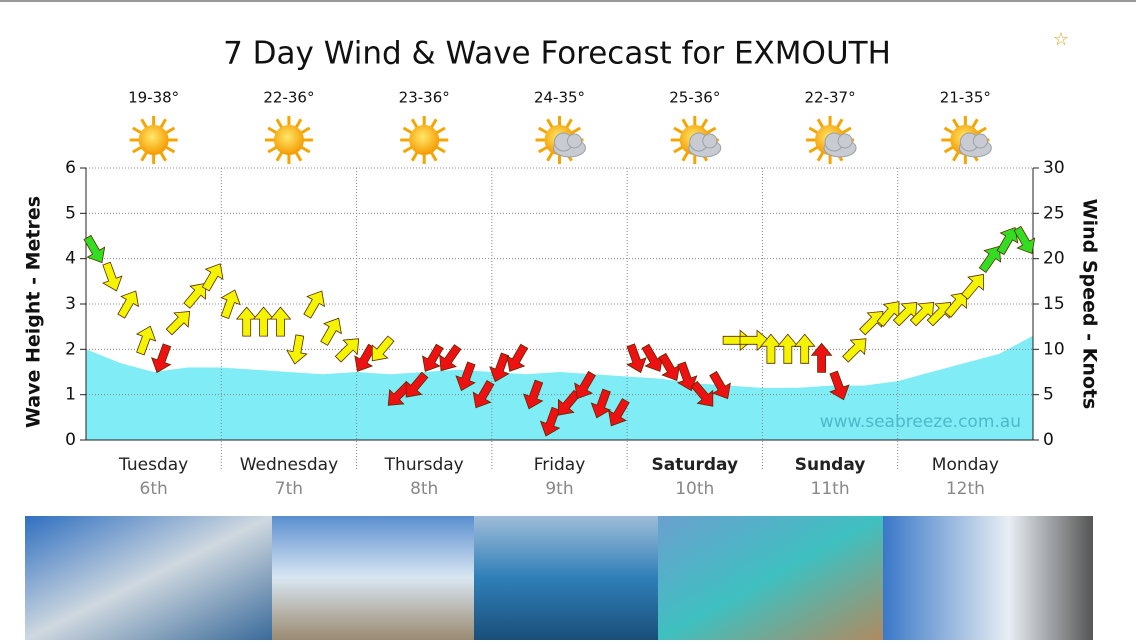  I want to click on day-date: 12th, so click(965, 489).